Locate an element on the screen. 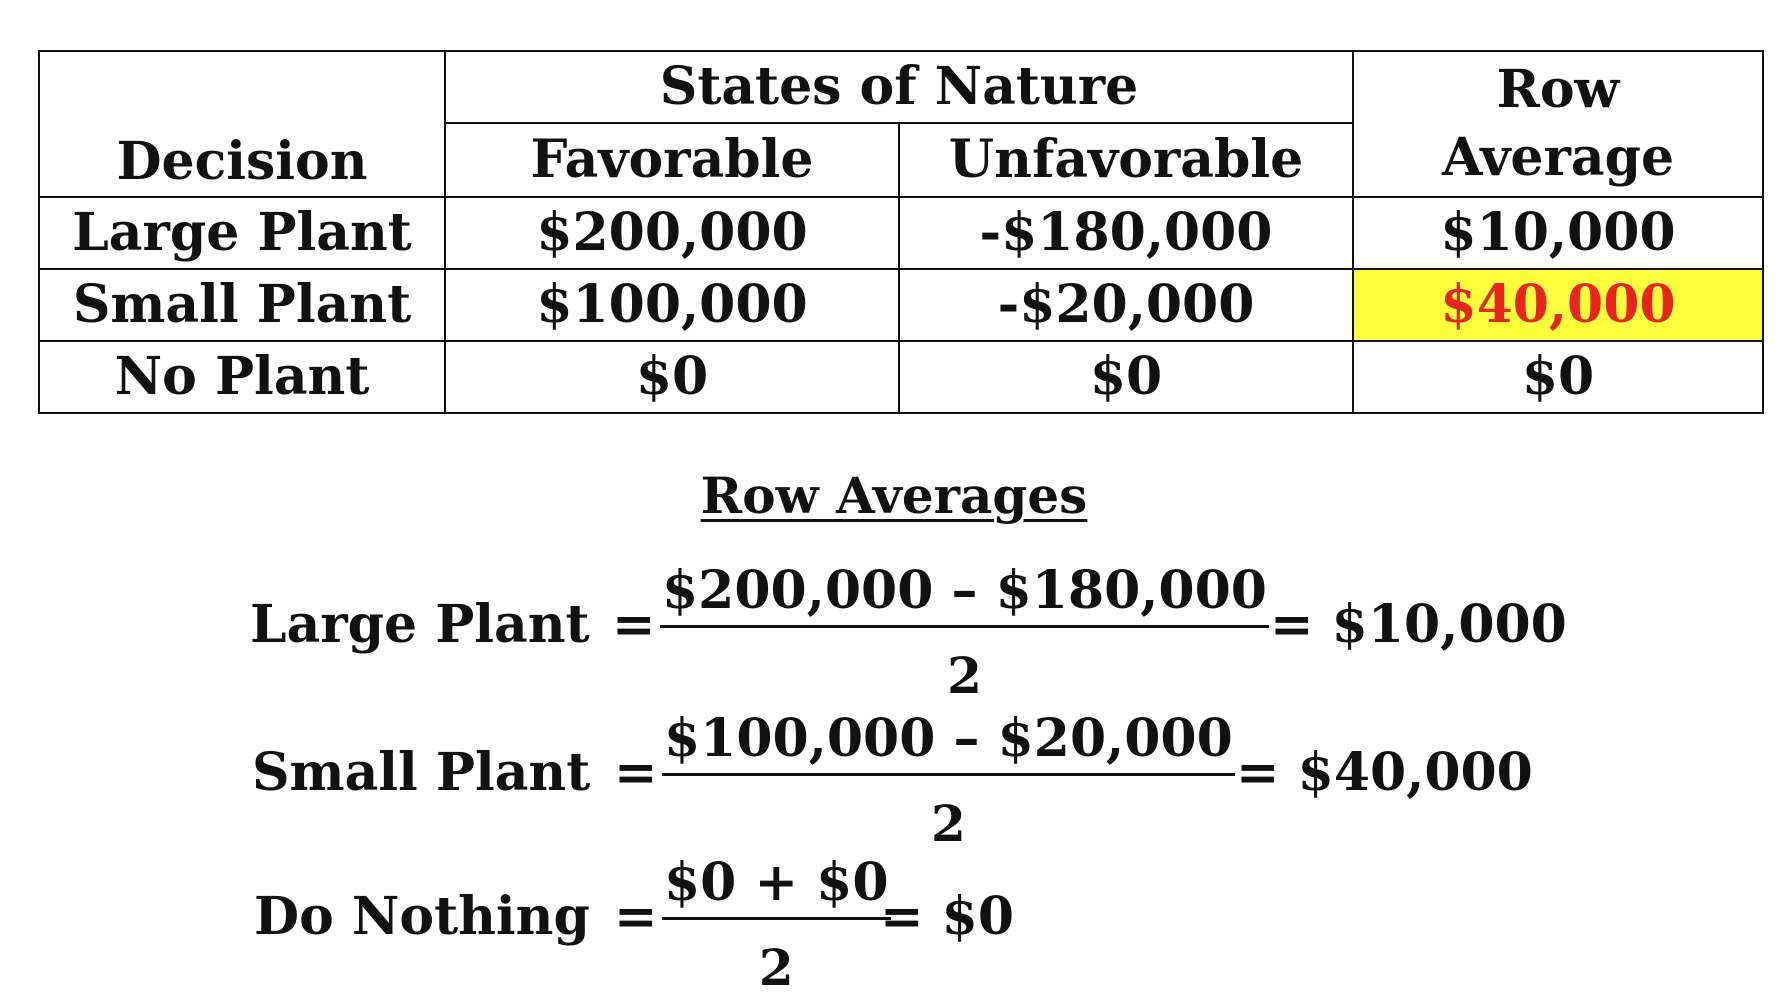  row-average-header-line2: Average is located at coordinates (1558, 157).